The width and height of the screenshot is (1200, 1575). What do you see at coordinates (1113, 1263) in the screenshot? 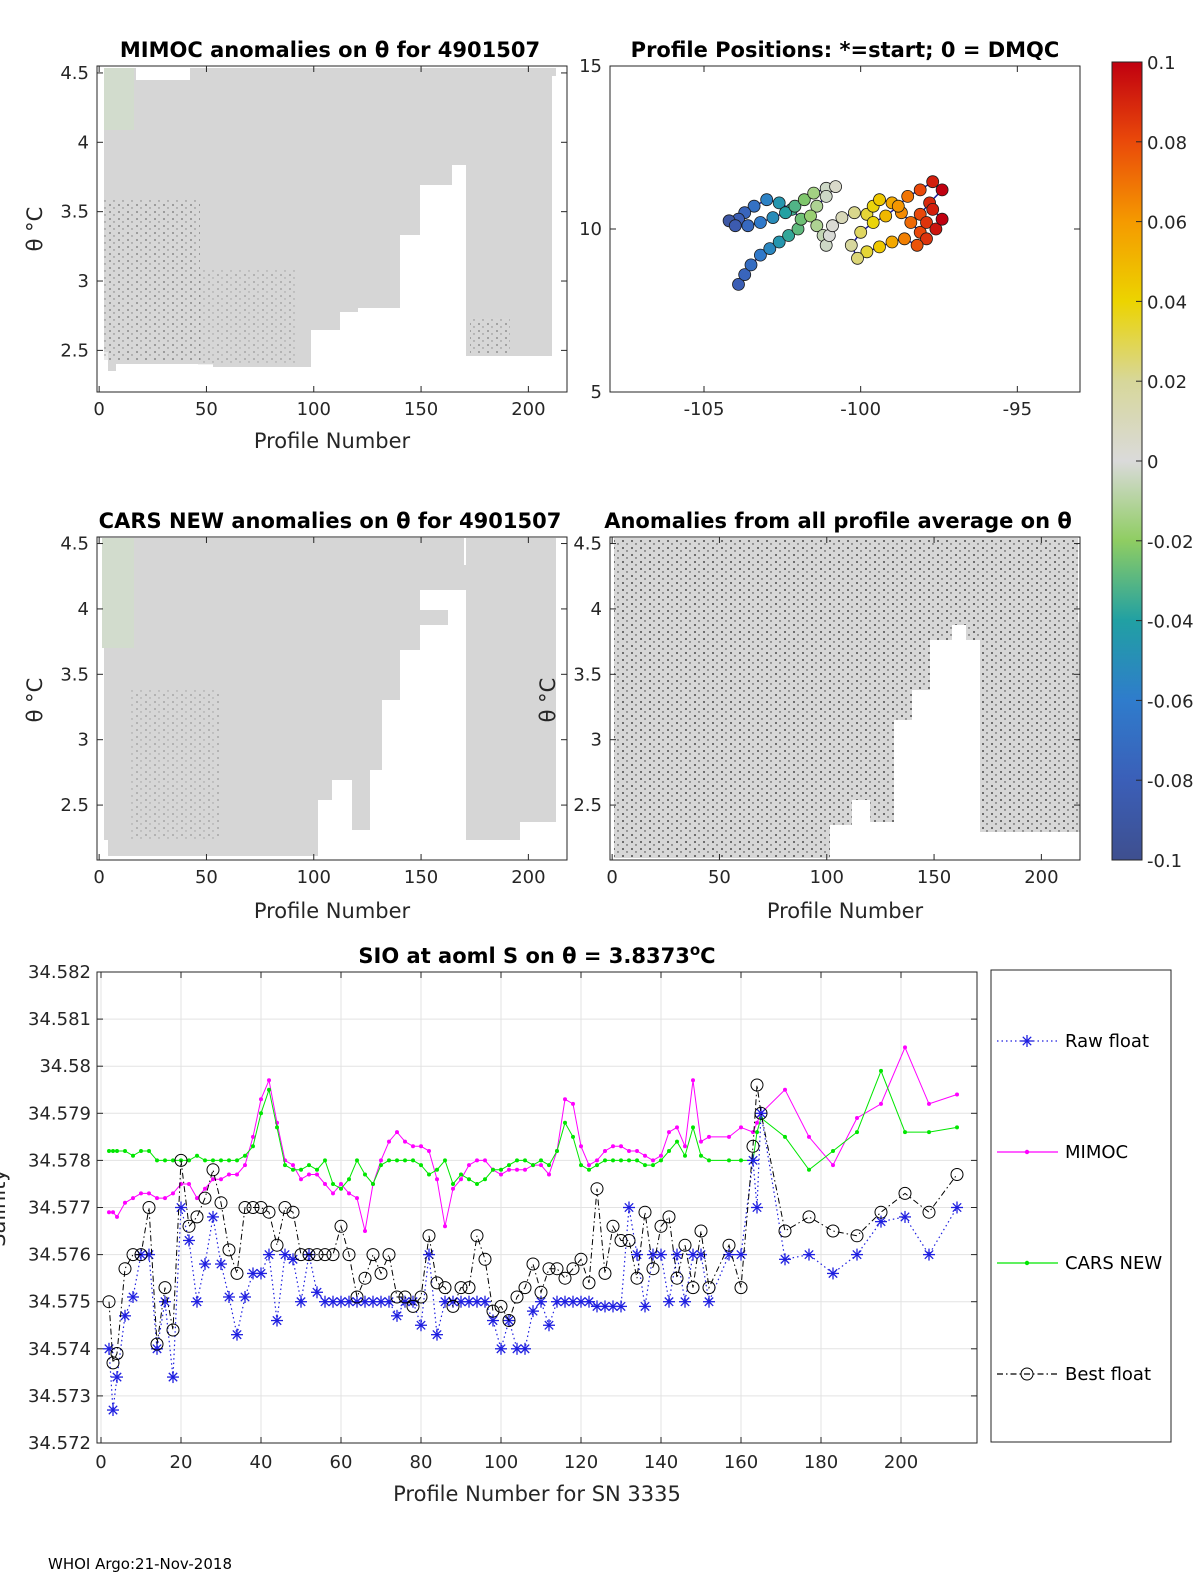
I see `legend-label: CARS NEW` at bounding box center [1113, 1263].